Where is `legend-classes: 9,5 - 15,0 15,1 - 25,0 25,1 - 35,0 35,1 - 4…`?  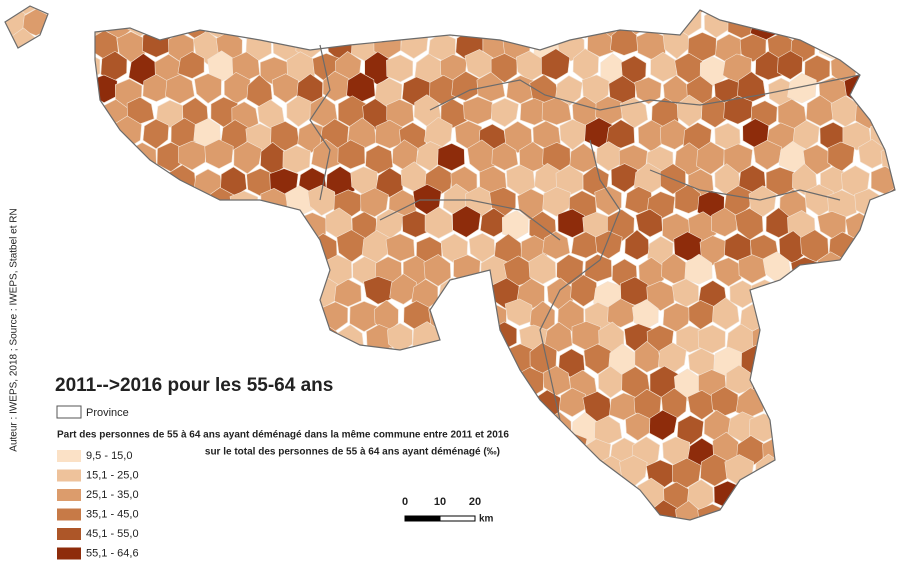 legend-classes: 9,5 - 15,0 15,1 - 25,0 25,1 - 35,0 35,1 - 4… is located at coordinates (98, 505).